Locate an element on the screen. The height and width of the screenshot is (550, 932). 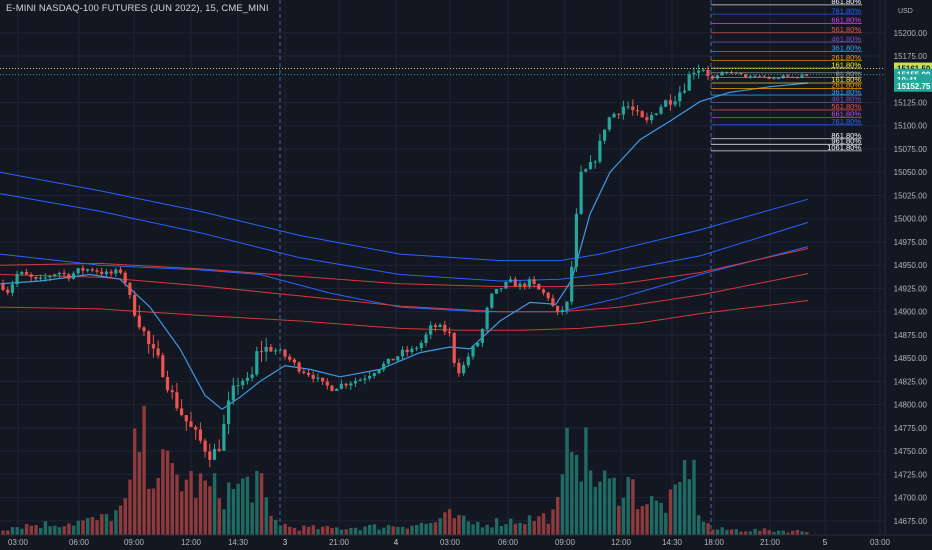
ma-line-lower is located at coordinates (404, 279).